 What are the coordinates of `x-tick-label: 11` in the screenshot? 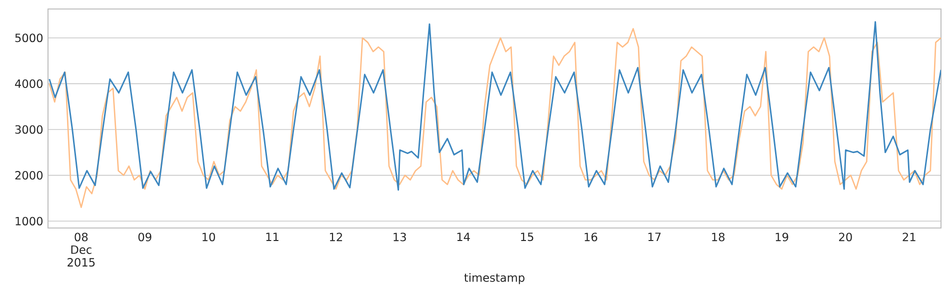 It's located at (272, 236).